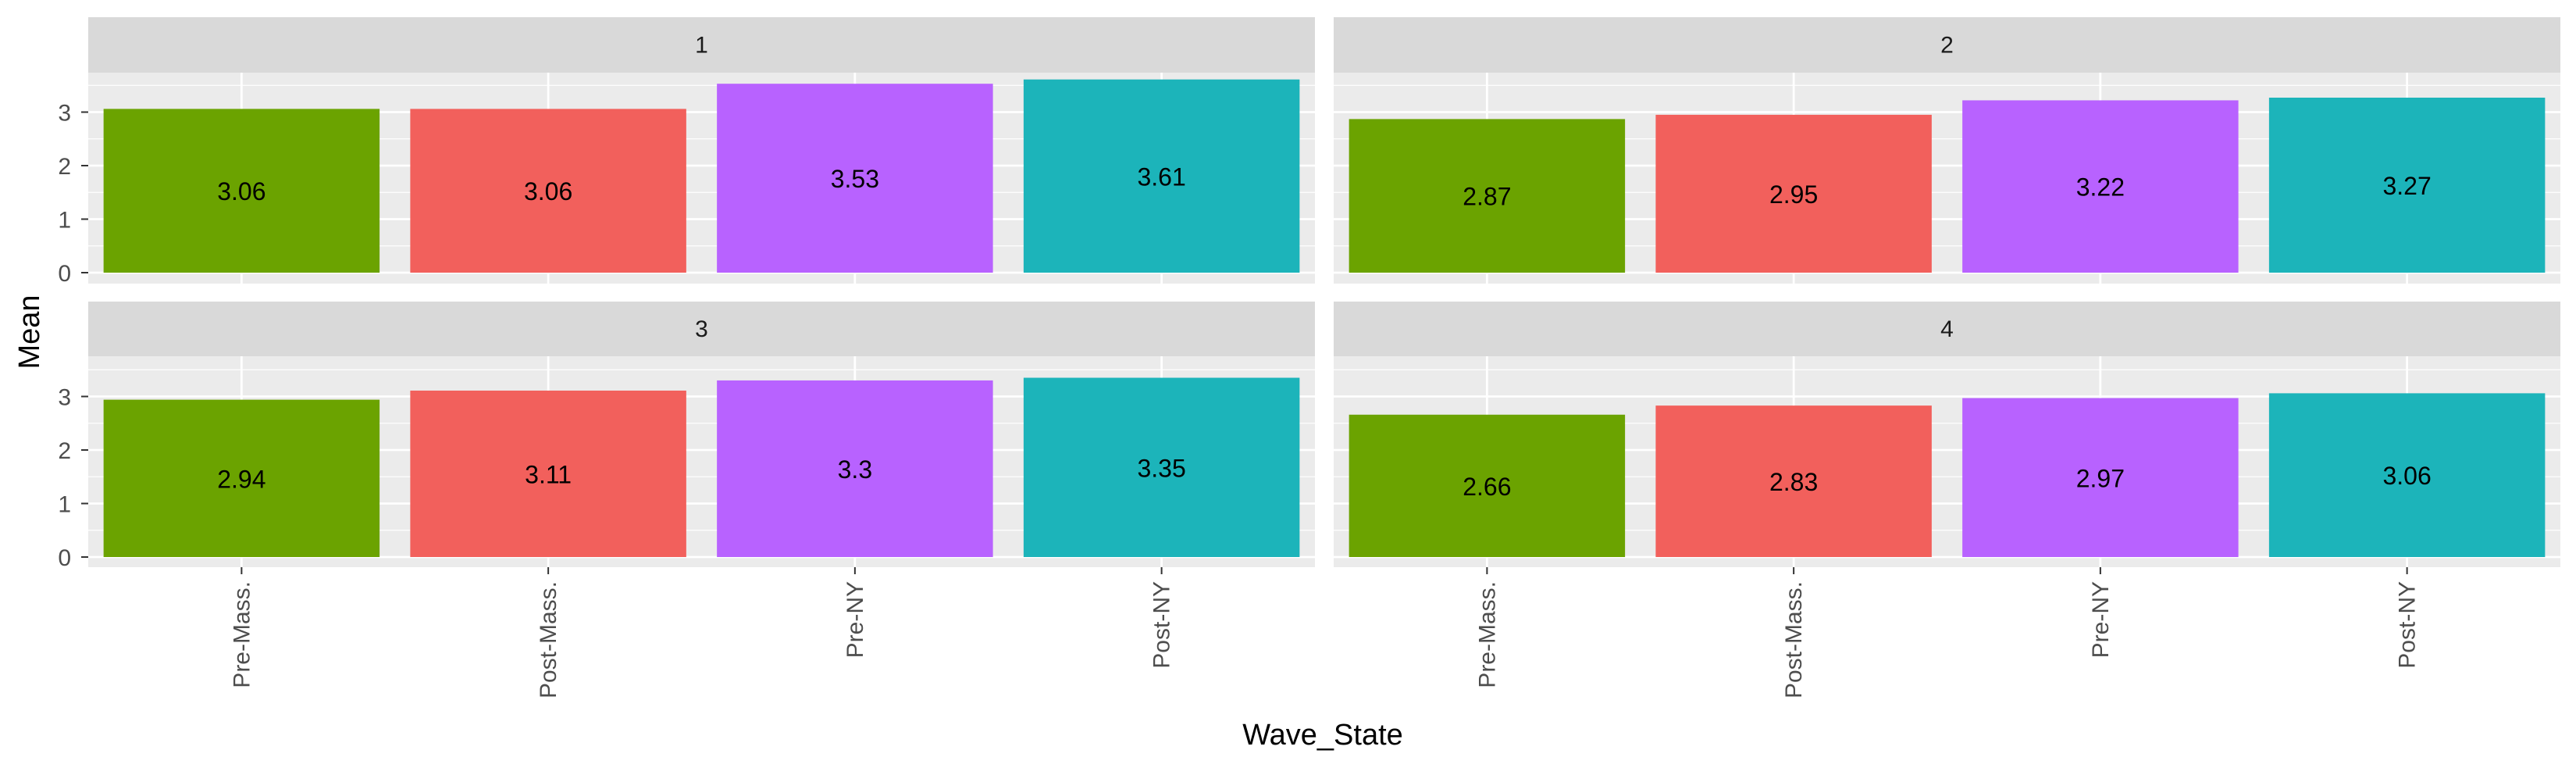 The height and width of the screenshot is (775, 2576). I want to click on bar-value-label: 2.66, so click(1487, 487).